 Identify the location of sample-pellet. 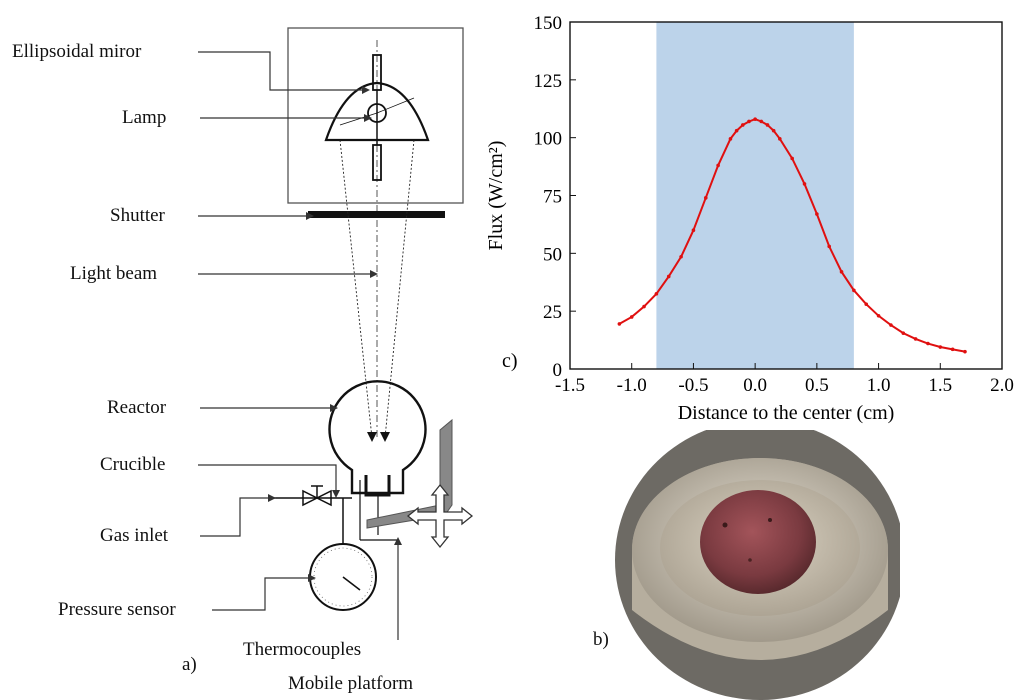
(758, 542).